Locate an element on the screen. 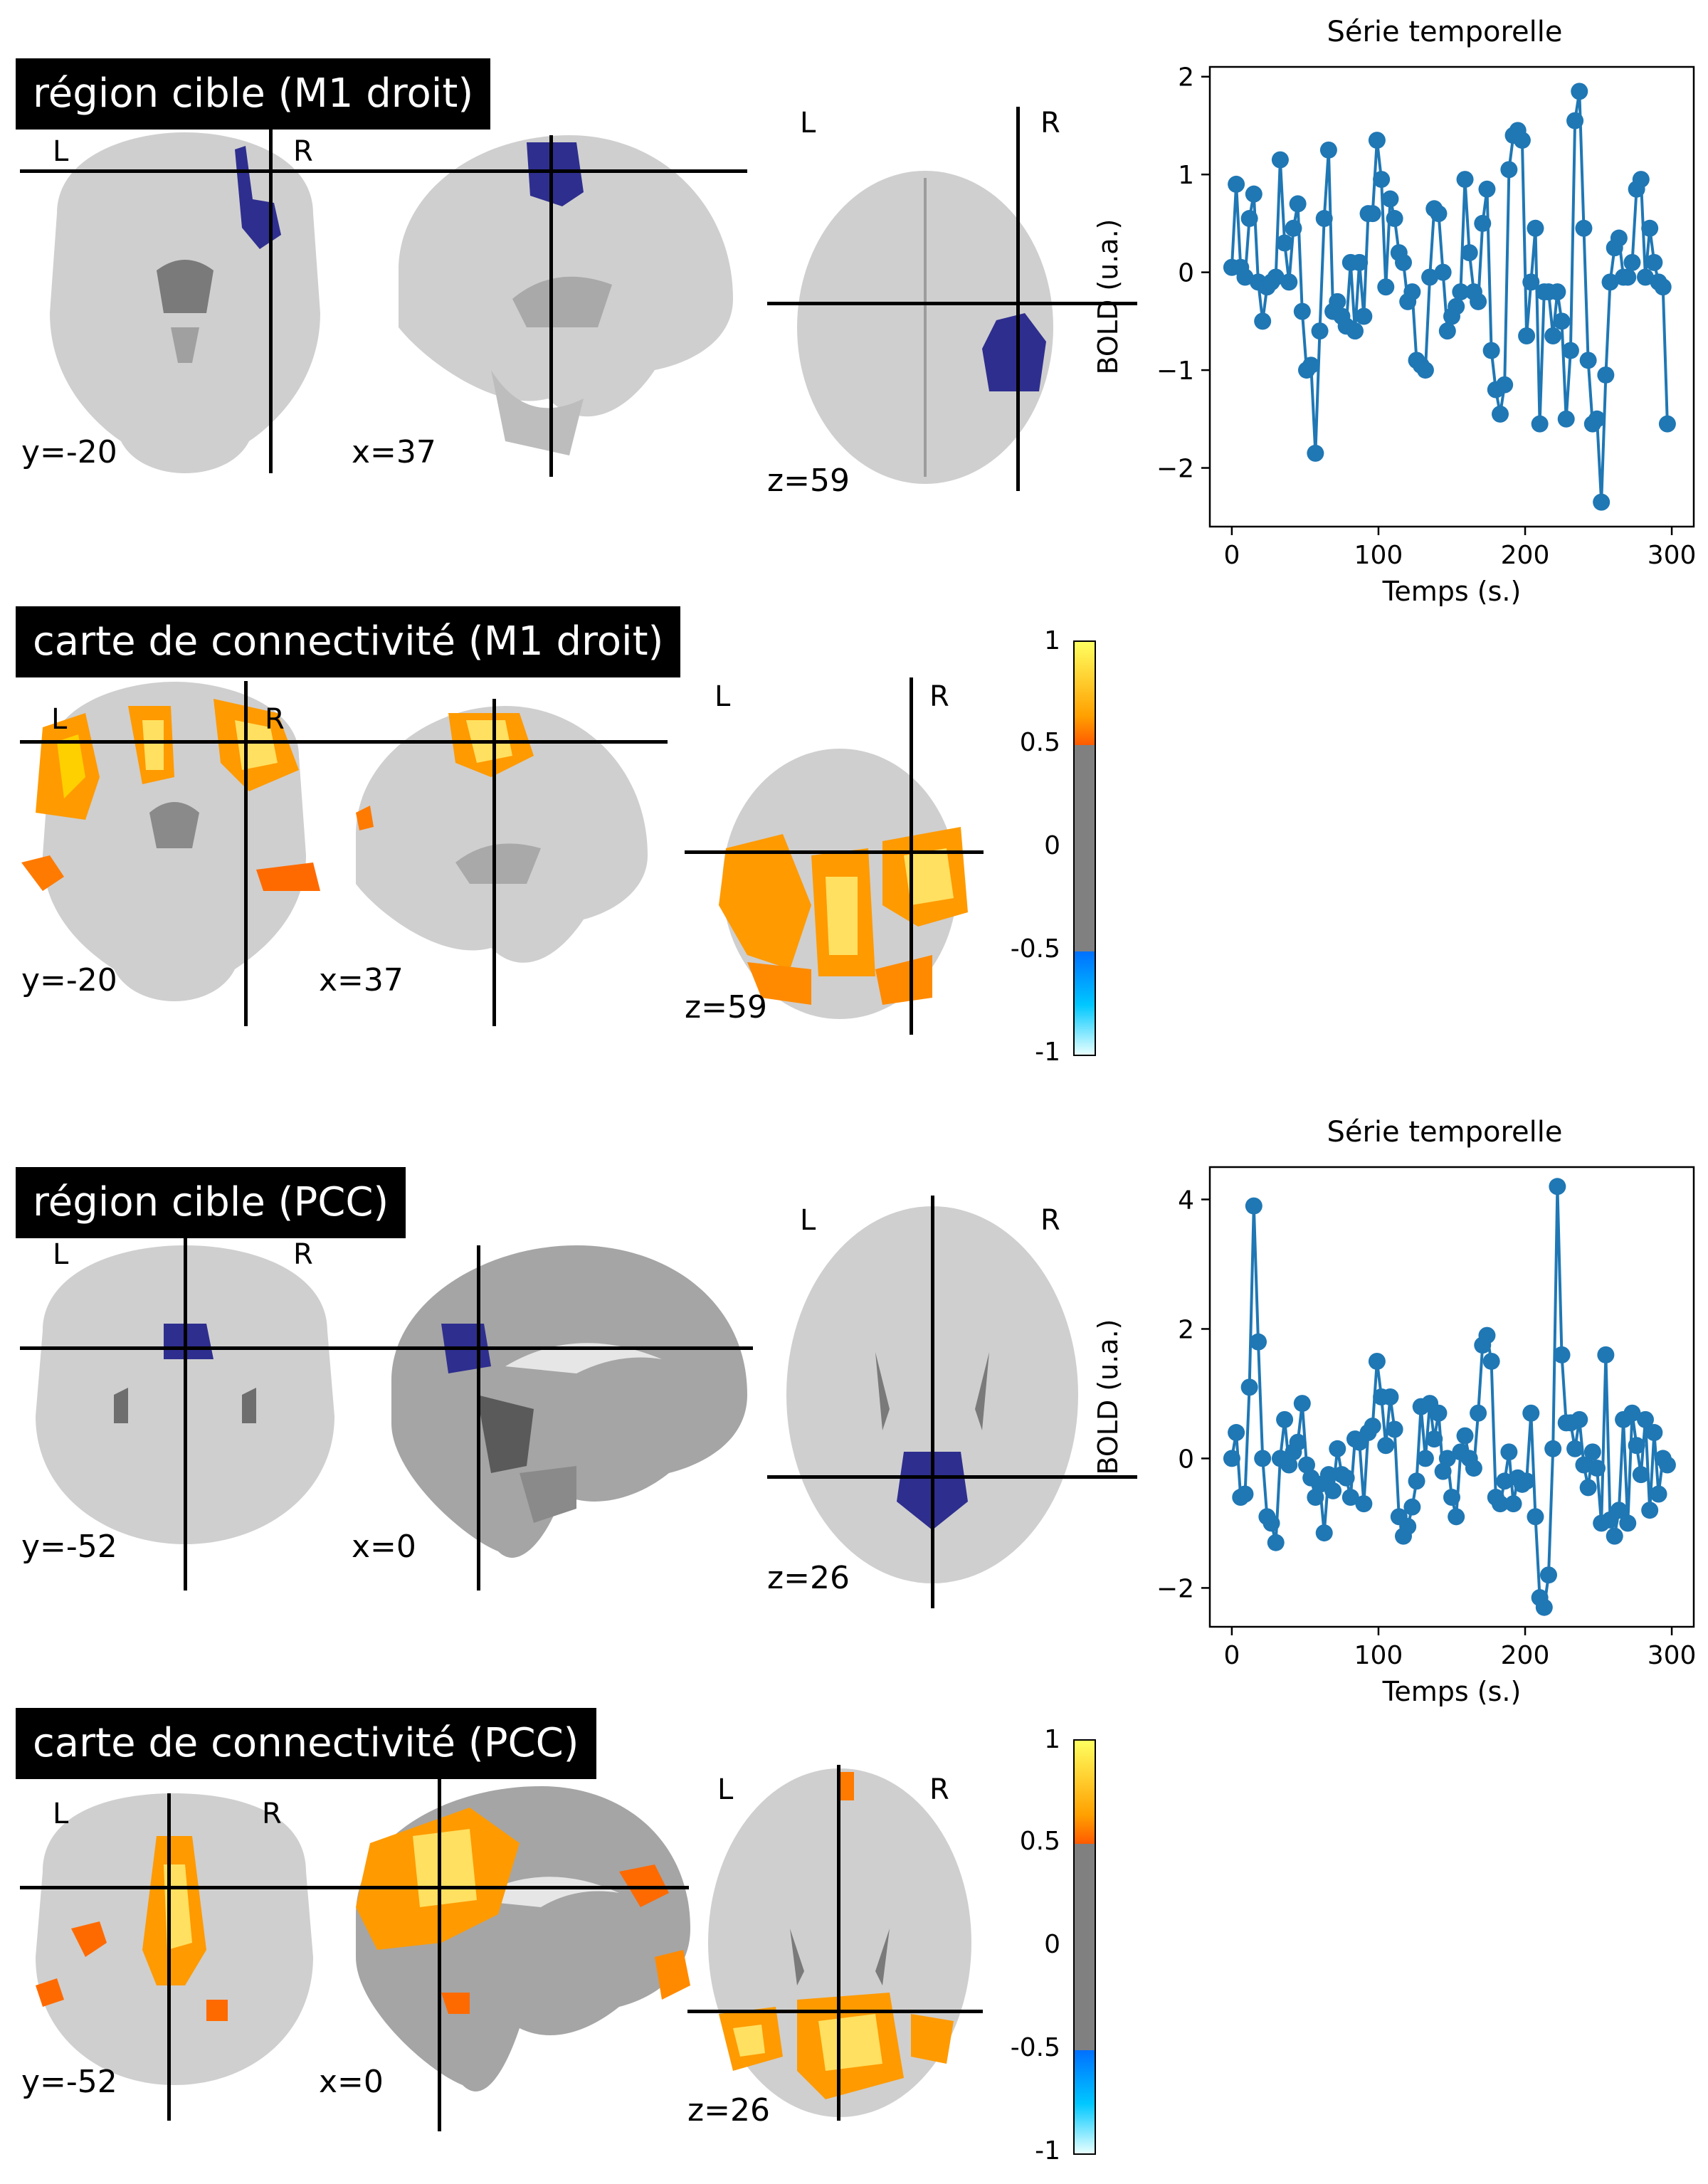 The image size is (1708, 2184). x-tick-label: 300 is located at coordinates (1673, 1655).